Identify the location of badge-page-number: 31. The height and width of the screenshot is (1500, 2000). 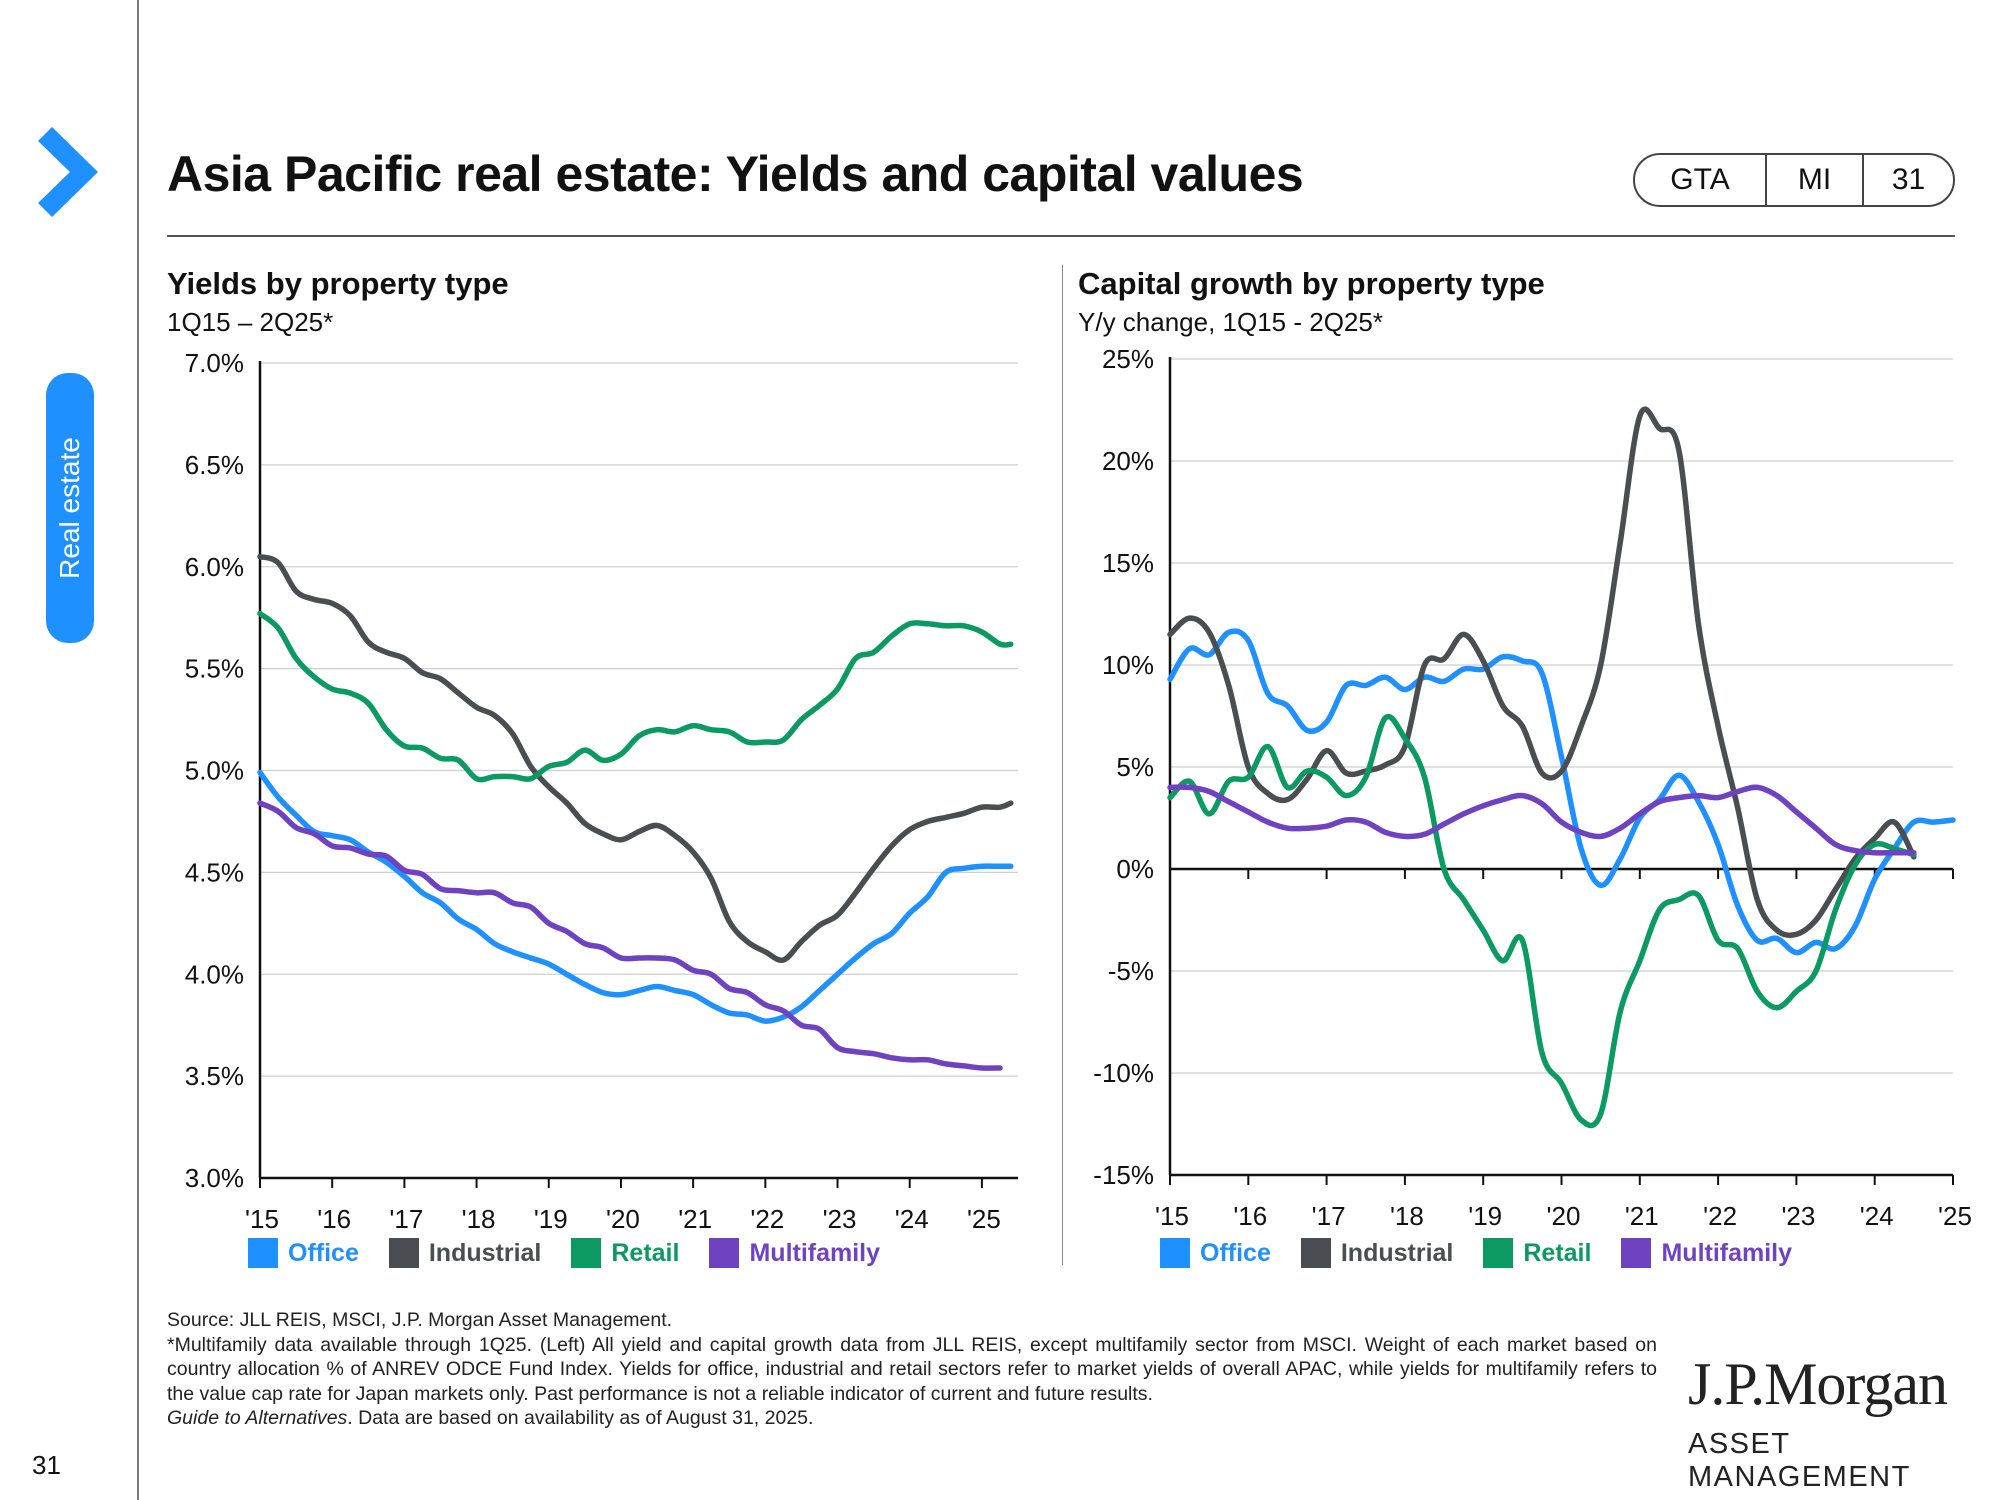
(1908, 179).